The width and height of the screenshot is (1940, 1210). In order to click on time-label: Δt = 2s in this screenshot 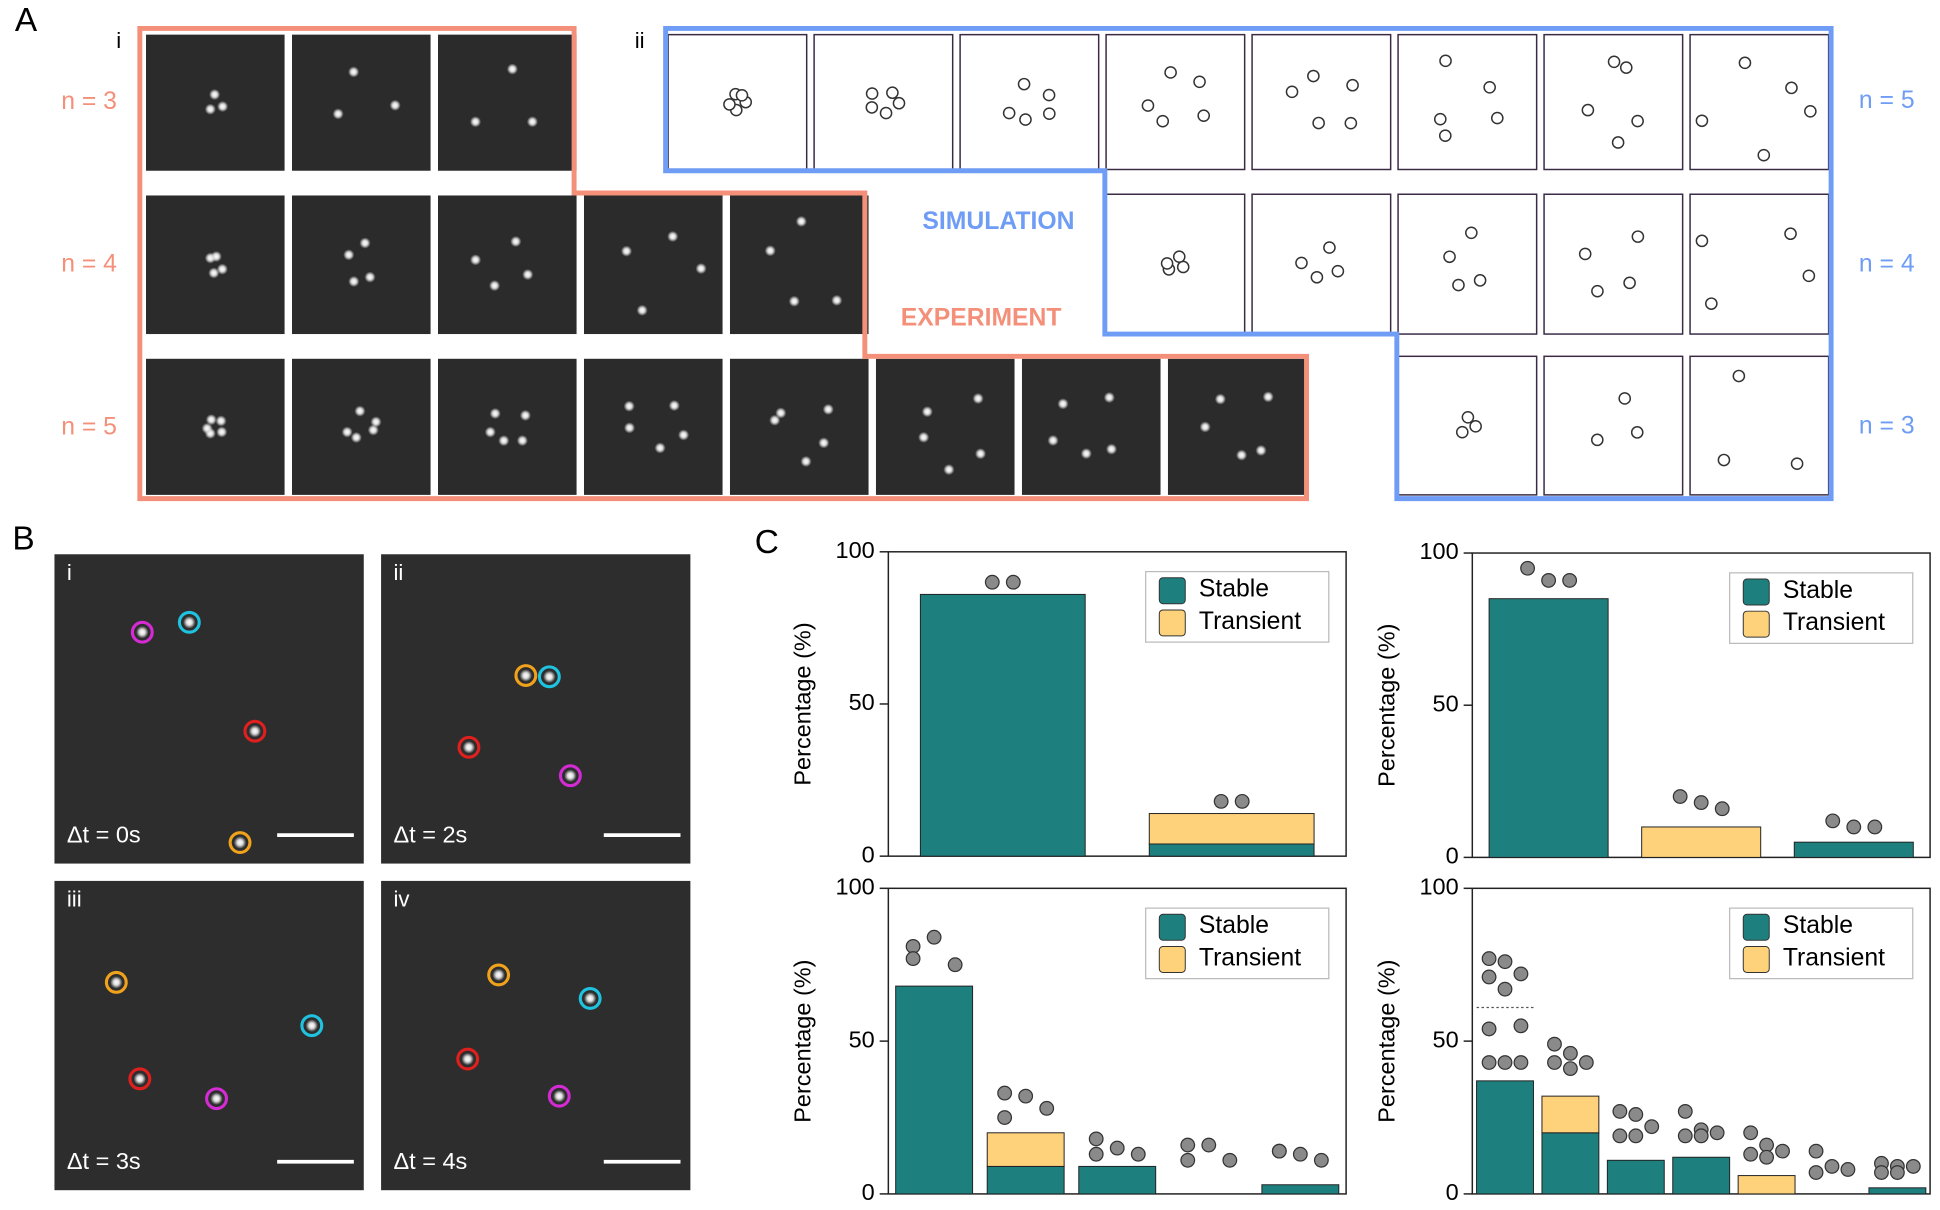, I will do `click(430, 835)`.